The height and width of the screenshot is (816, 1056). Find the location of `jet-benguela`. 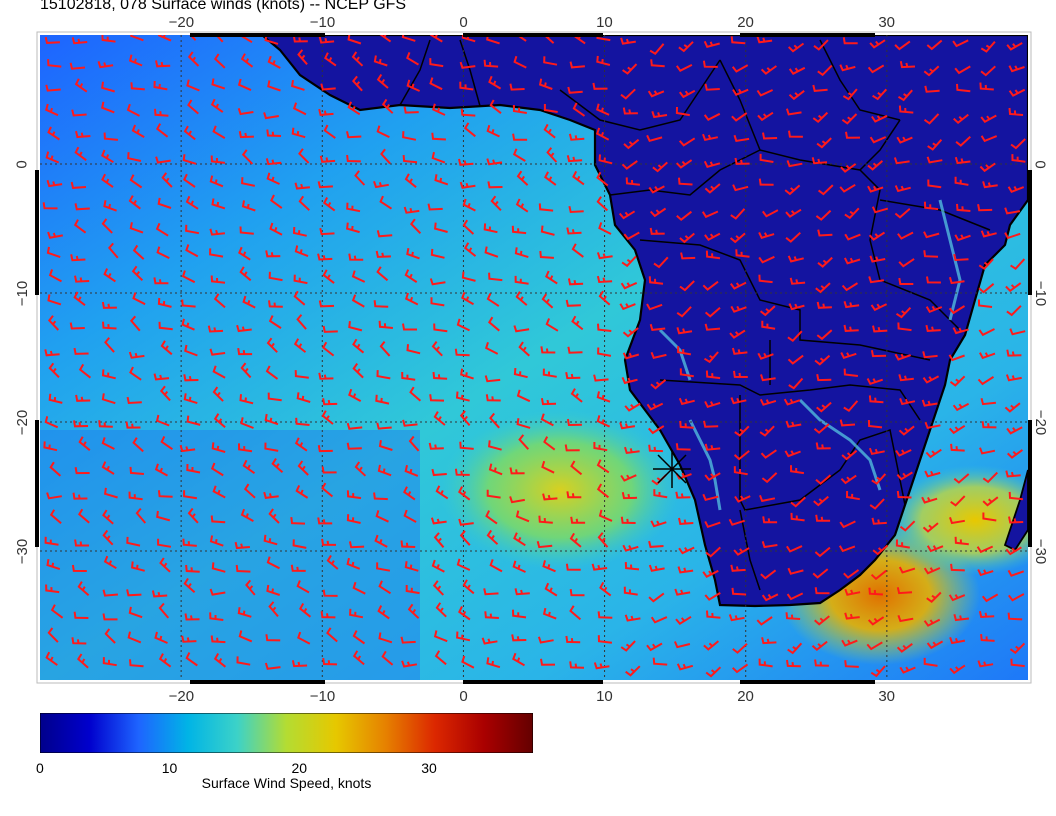

jet-benguela is located at coordinates (560, 490).